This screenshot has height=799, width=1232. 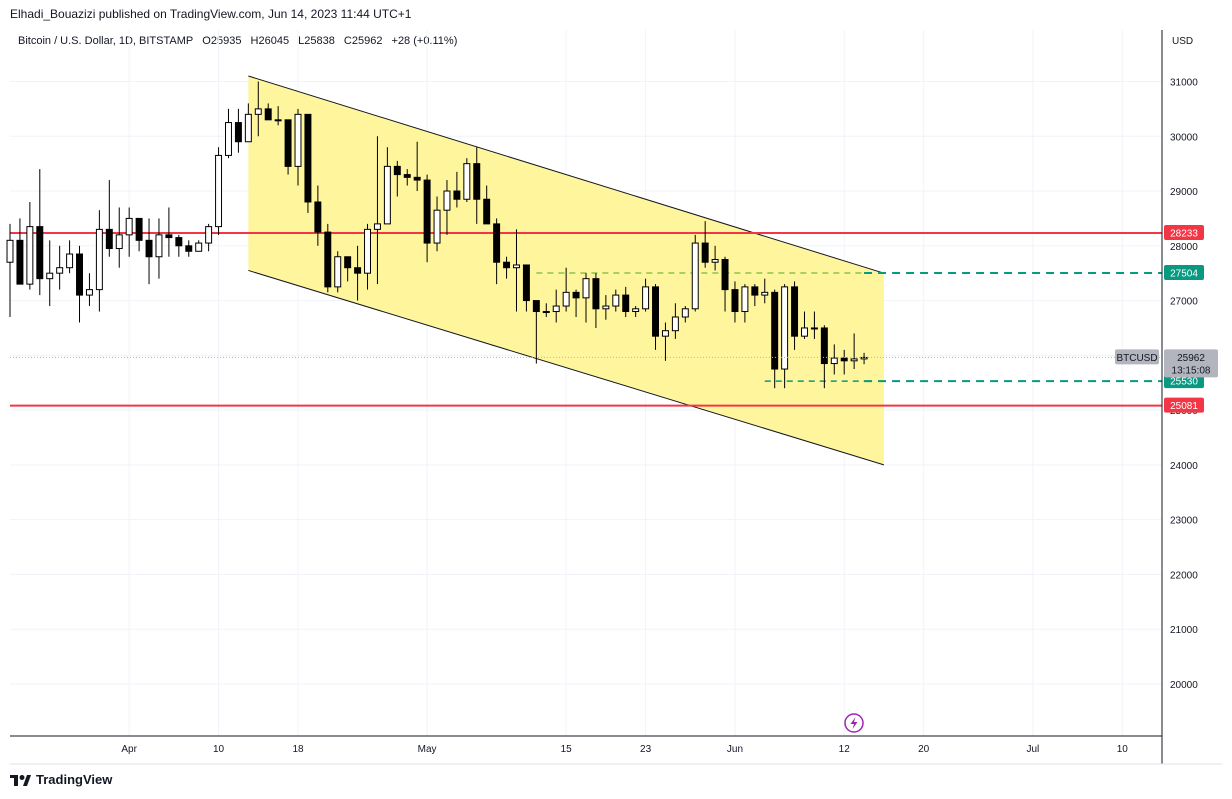 I want to click on tradingview-brand: TradingView, so click(x=61, y=779).